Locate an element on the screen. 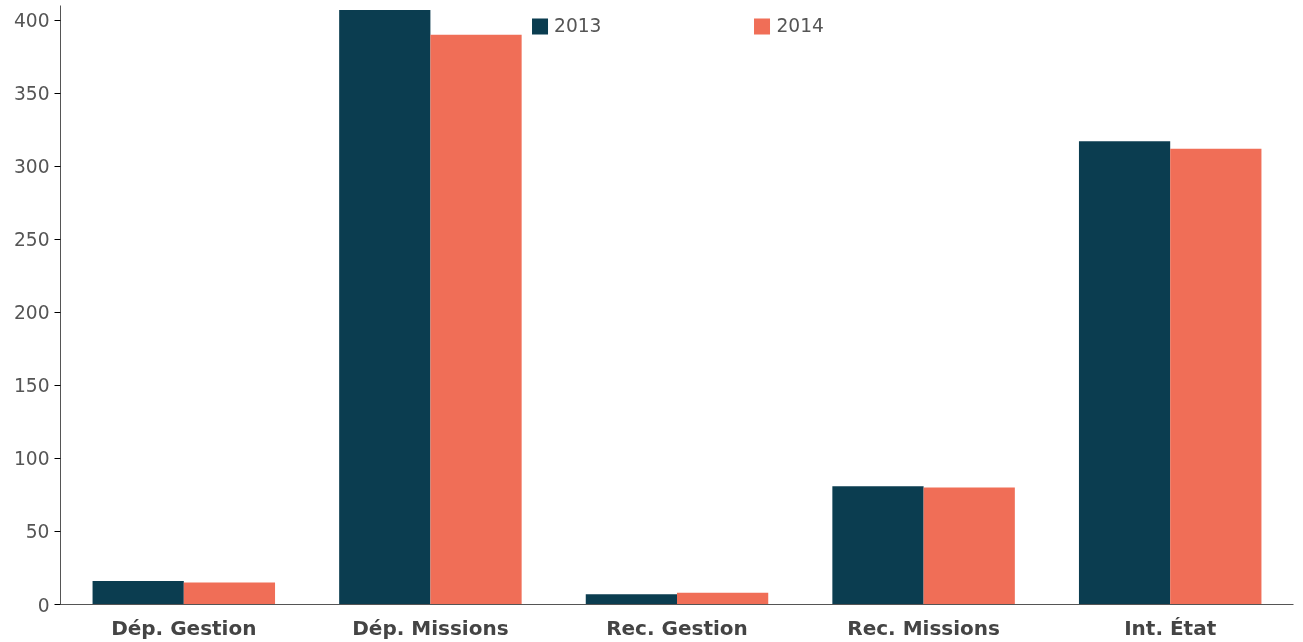  legend-label: 2014 is located at coordinates (800, 25).